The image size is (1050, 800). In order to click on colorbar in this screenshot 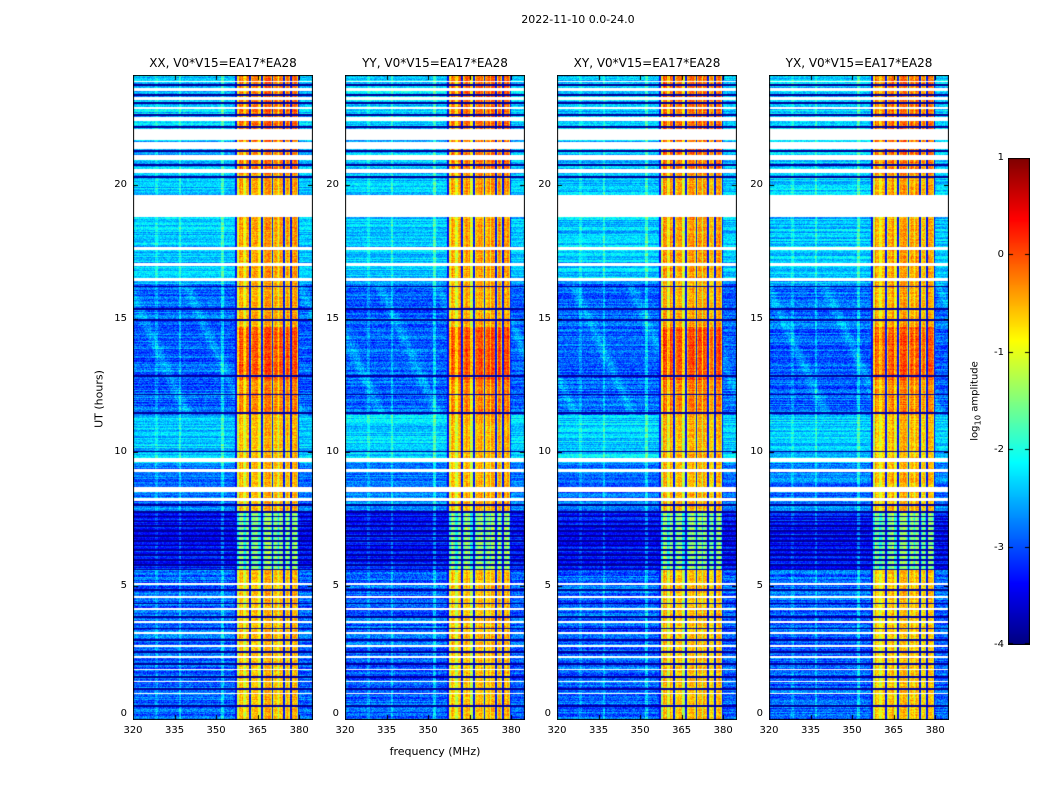, I will do `click(1019, 401)`.